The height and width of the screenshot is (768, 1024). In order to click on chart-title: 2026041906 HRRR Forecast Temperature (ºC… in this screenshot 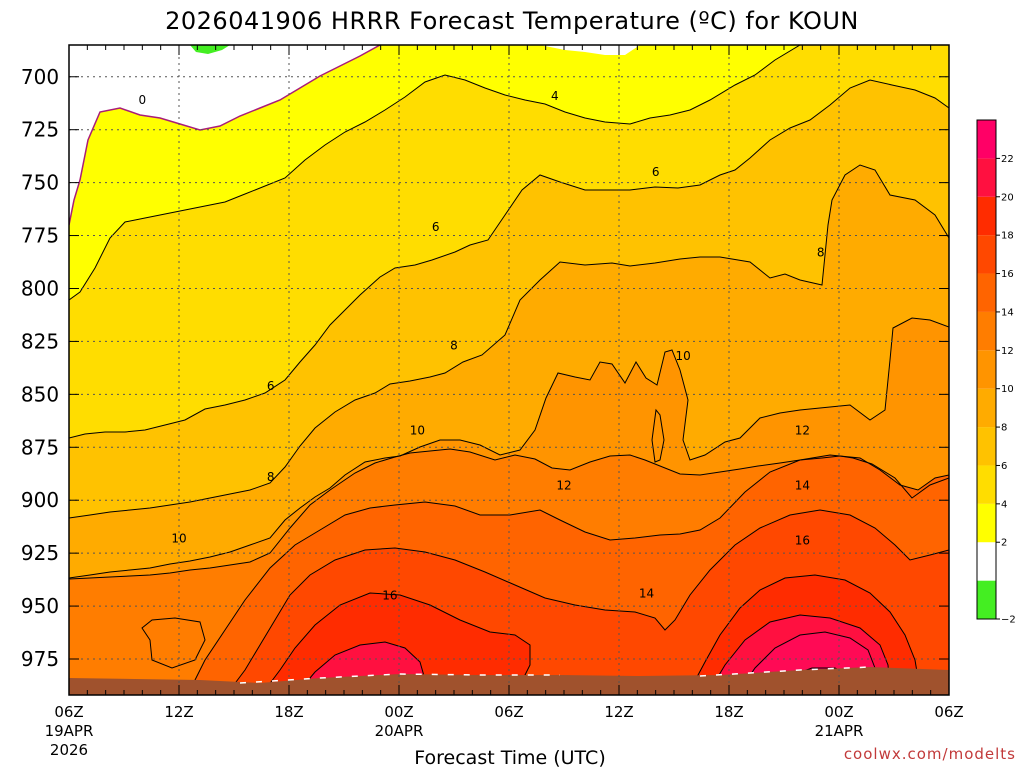, I will do `click(512, 21)`.